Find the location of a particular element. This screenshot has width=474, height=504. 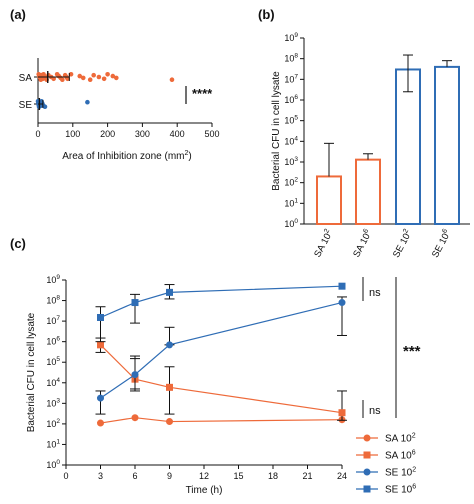

a-x-tick-label: 100 is located at coordinates (72, 134).